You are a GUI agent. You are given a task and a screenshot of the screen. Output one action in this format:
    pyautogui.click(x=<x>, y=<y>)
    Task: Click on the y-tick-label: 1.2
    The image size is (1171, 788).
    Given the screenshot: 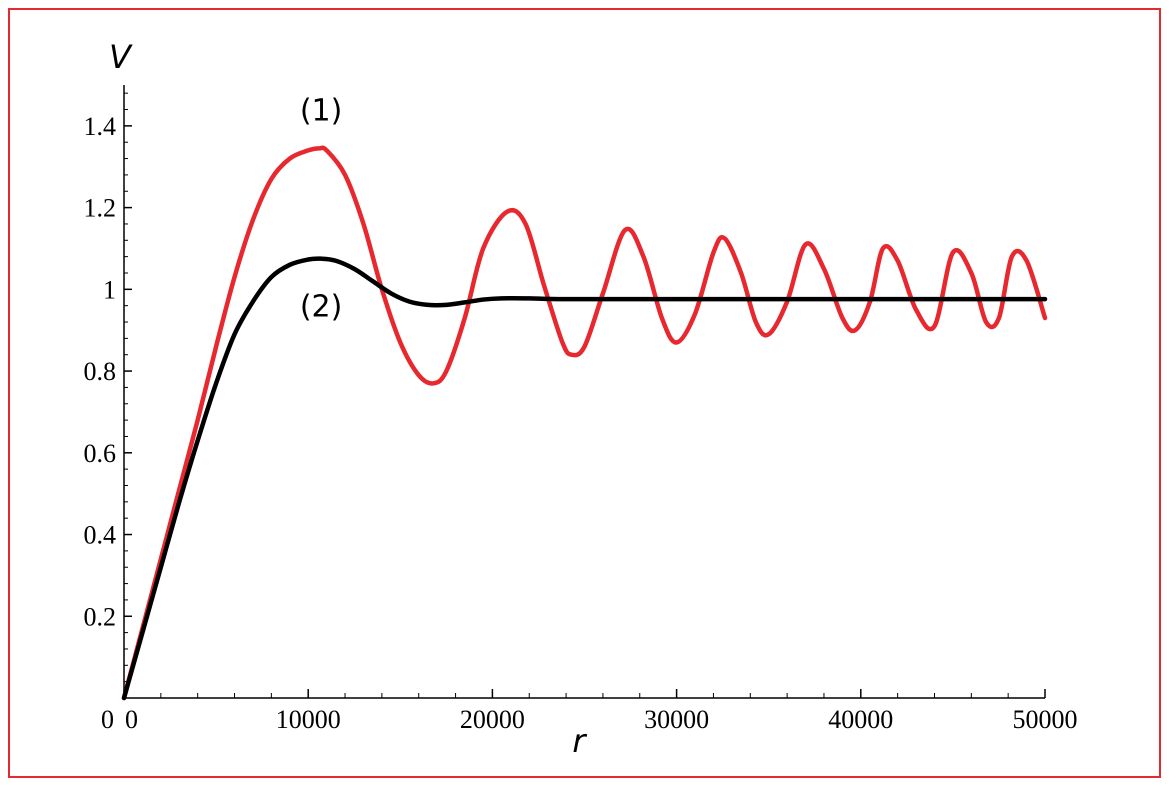 What is the action you would take?
    pyautogui.click(x=100, y=208)
    